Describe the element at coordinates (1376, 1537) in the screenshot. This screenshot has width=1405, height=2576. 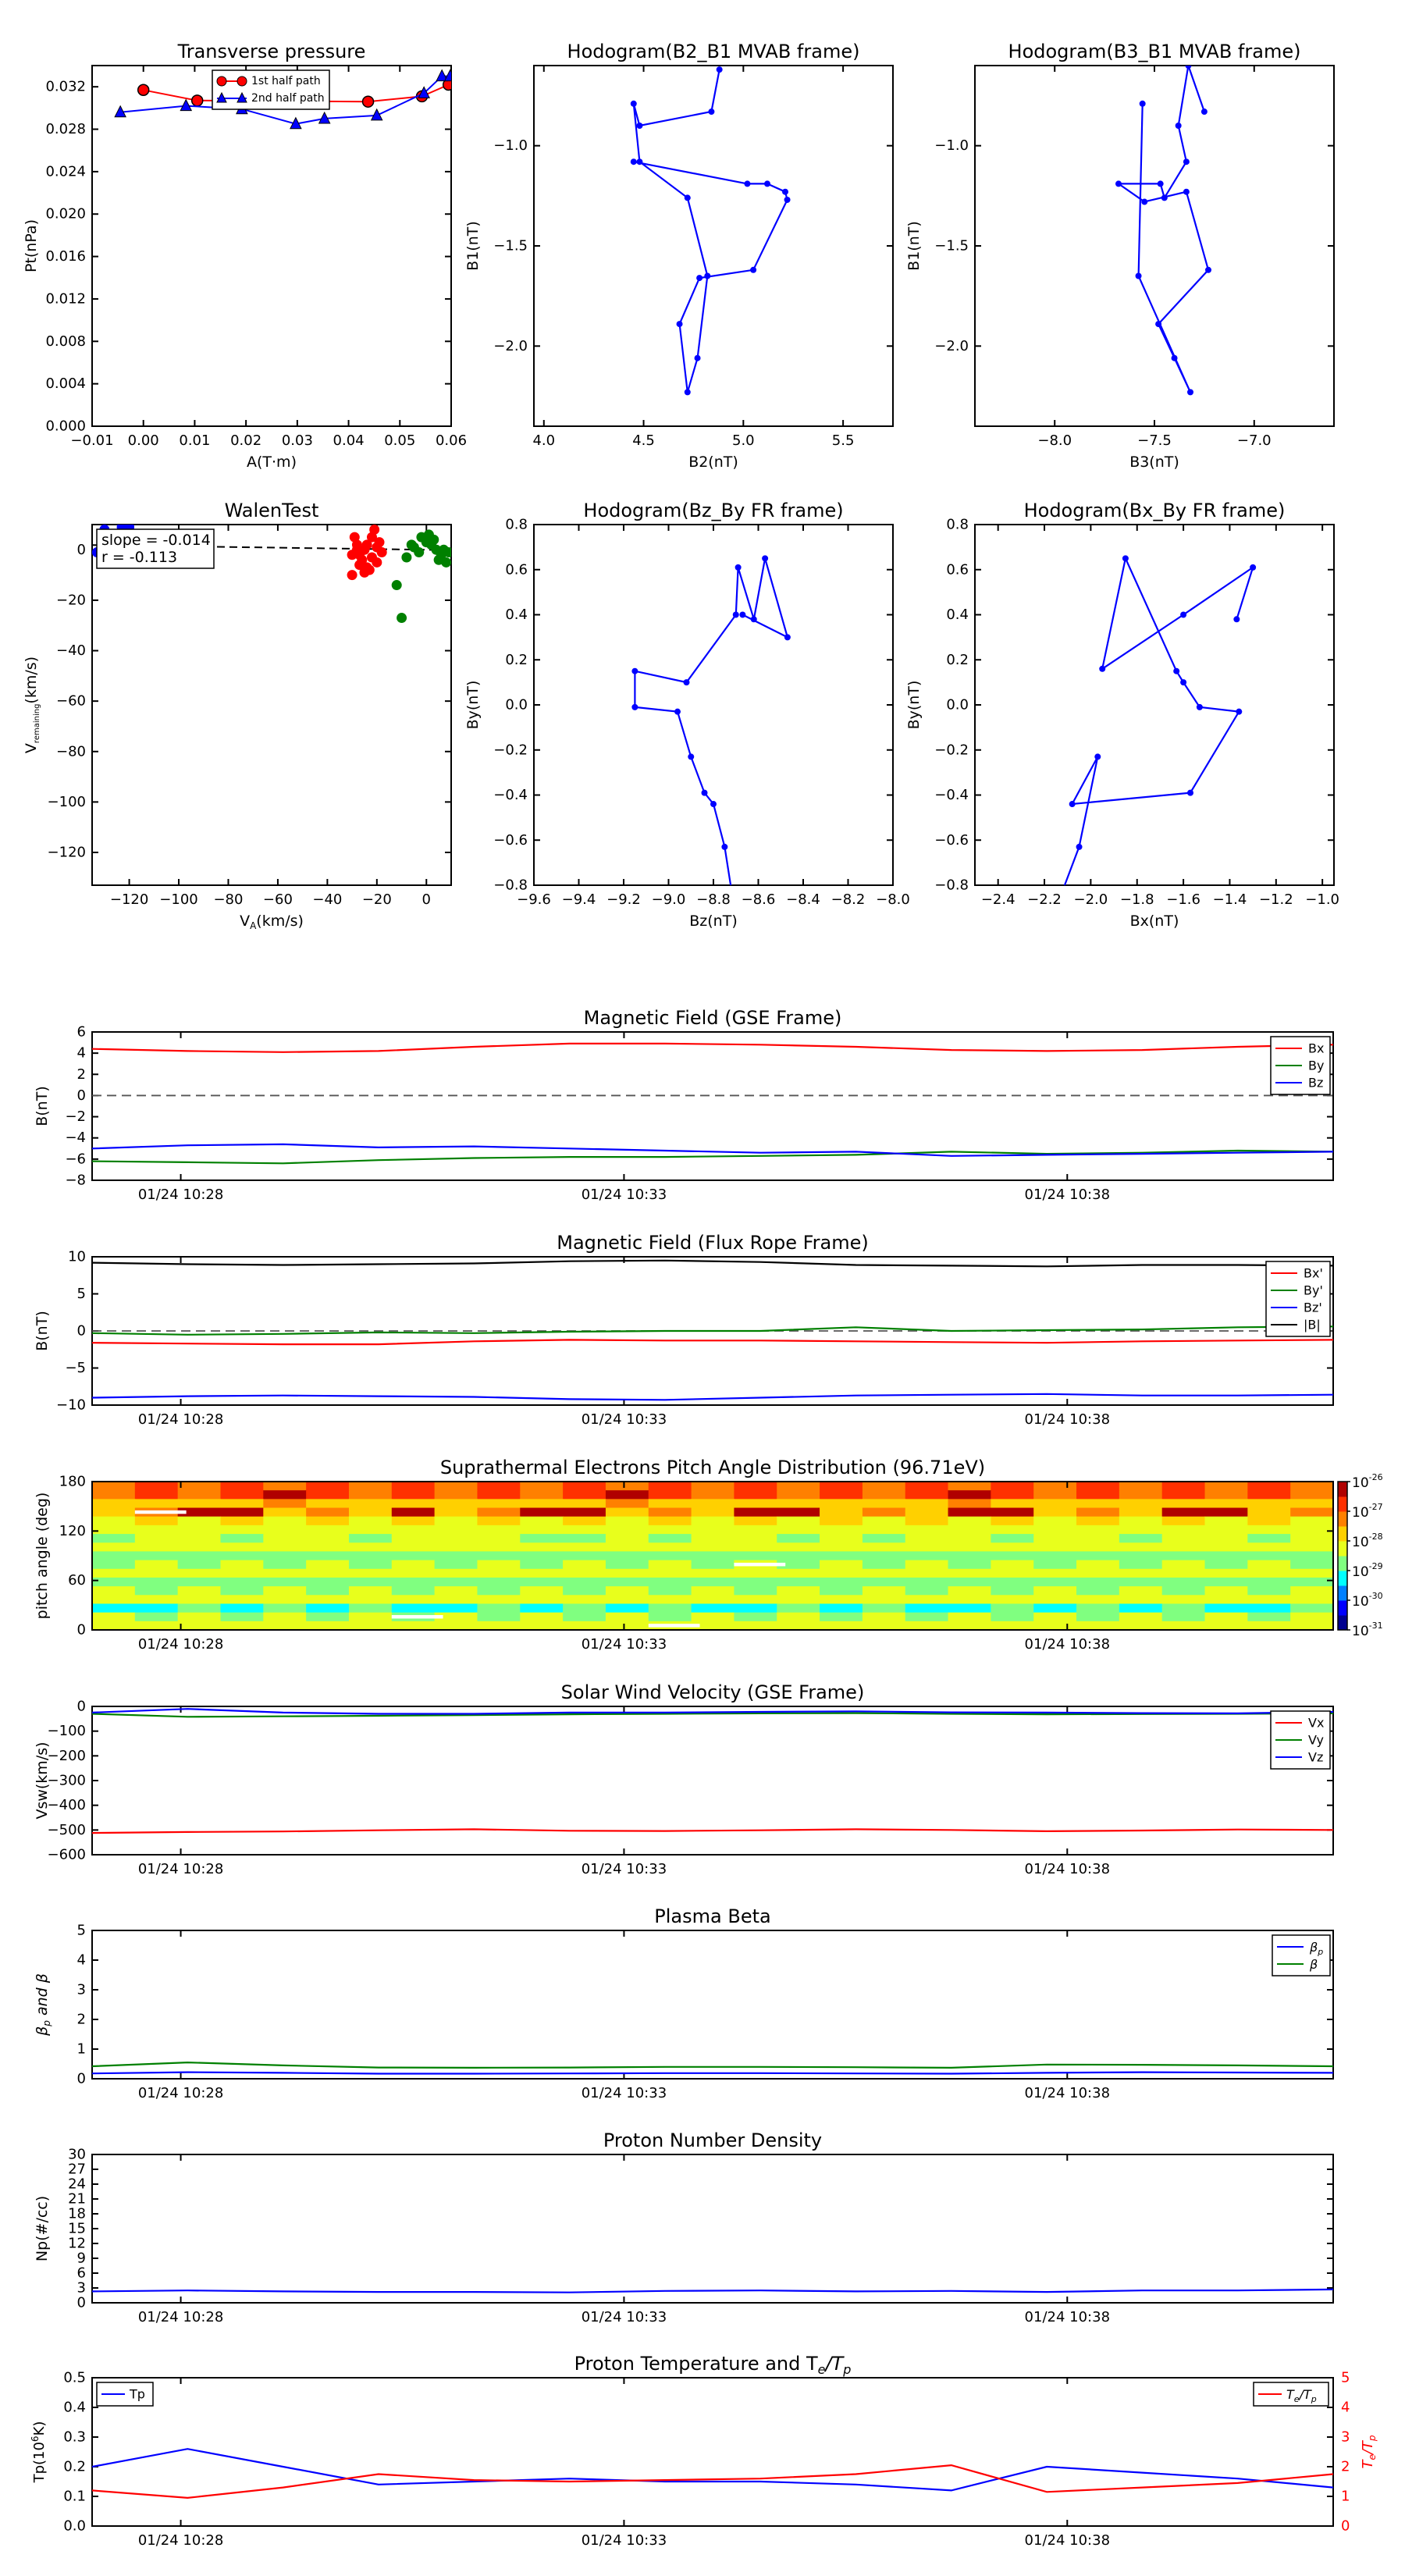
I see `label-part: -28` at that location.